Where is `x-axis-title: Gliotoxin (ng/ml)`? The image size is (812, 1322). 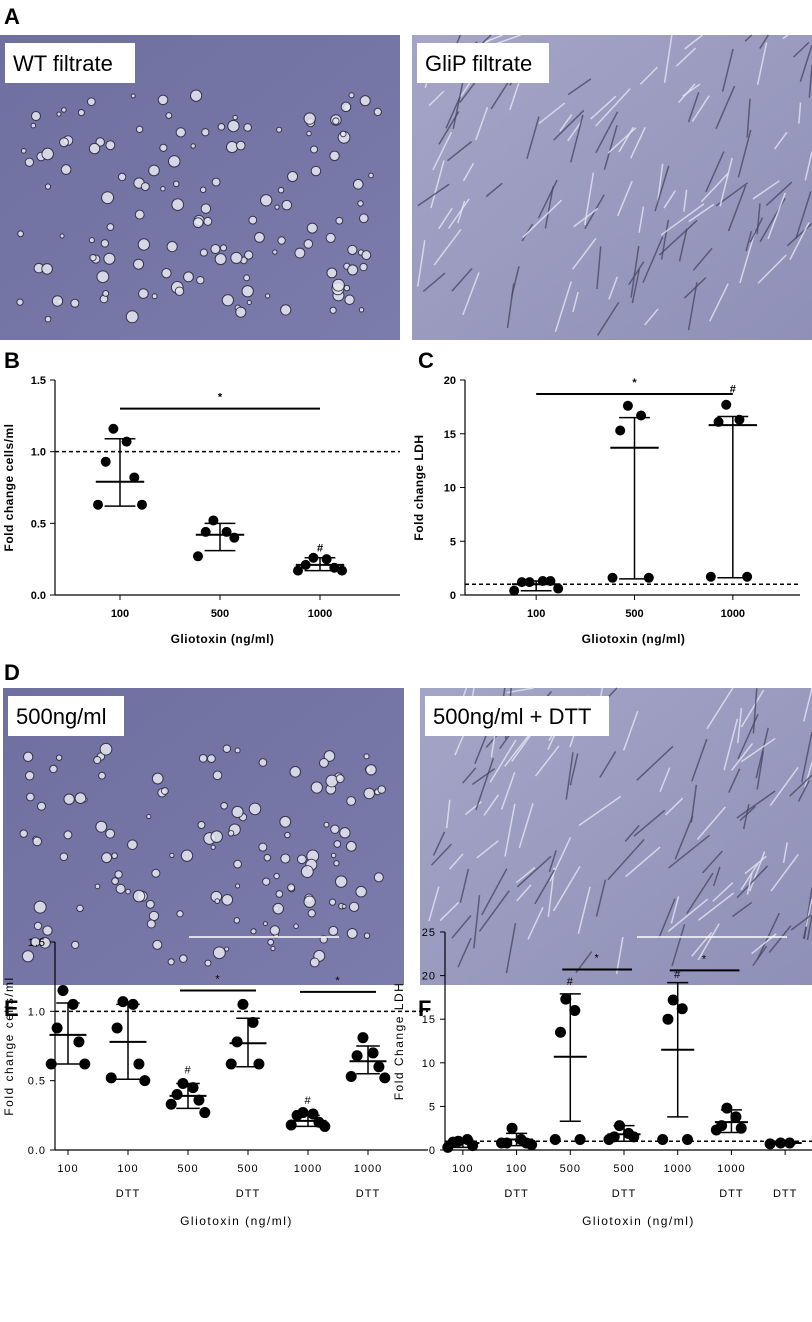 x-axis-title: Gliotoxin (ng/ml) is located at coordinates (634, 639).